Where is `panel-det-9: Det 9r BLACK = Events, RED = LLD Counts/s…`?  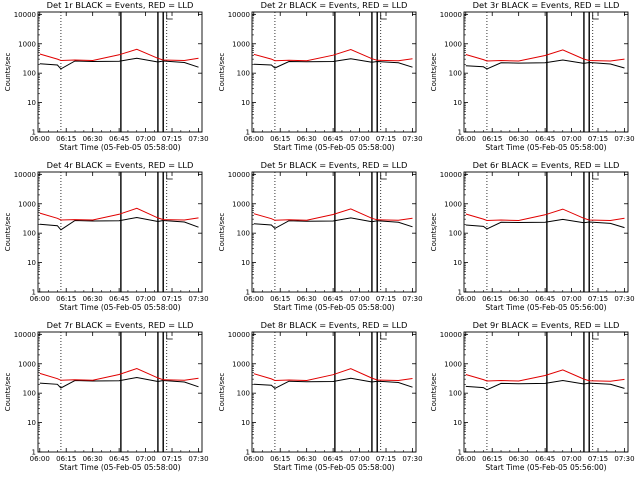 panel-det-9: Det 9r BLACK = Events, RED = LLD Counts/s… is located at coordinates (532, 396).